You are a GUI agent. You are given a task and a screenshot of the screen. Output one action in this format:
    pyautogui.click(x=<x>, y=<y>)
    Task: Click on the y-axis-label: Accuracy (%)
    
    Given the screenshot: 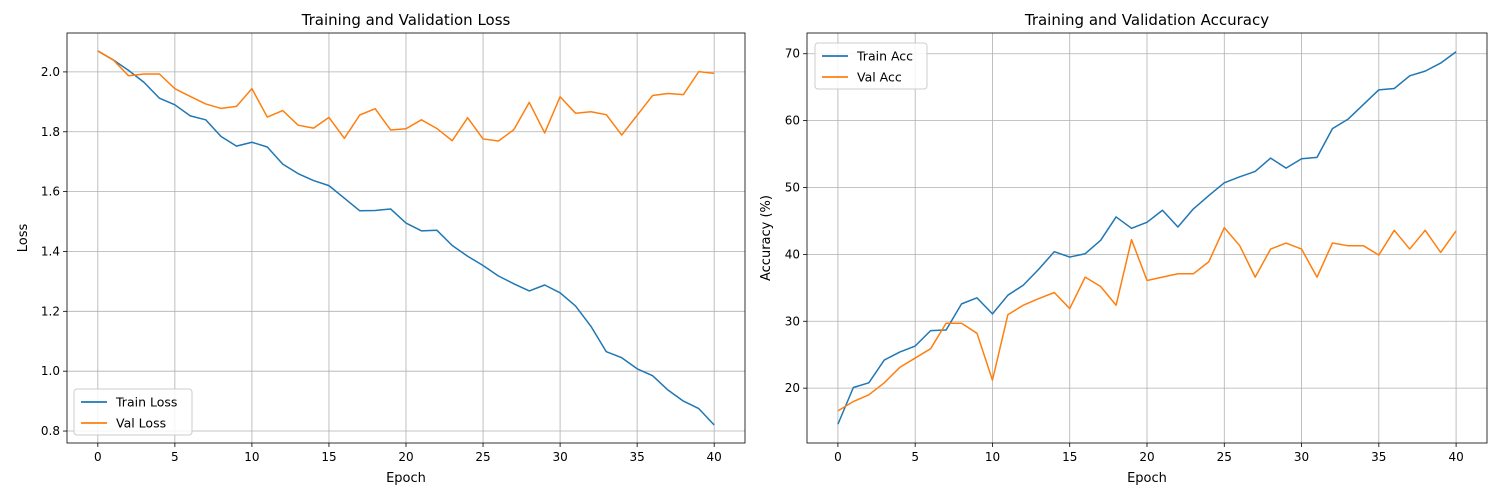 What is the action you would take?
    pyautogui.click(x=766, y=238)
    